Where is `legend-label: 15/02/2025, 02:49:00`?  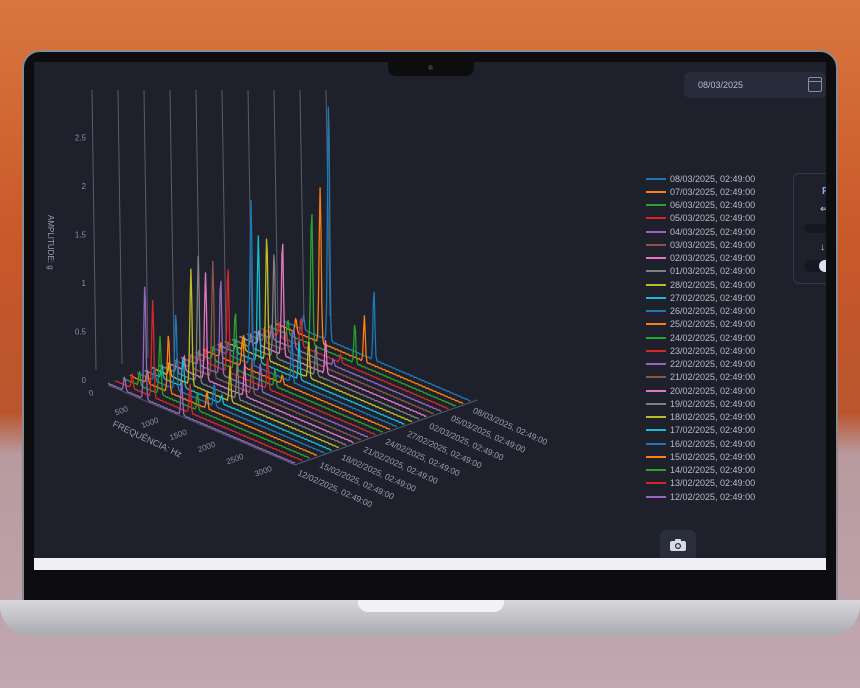 legend-label: 15/02/2025, 02:49:00 is located at coordinates (713, 456).